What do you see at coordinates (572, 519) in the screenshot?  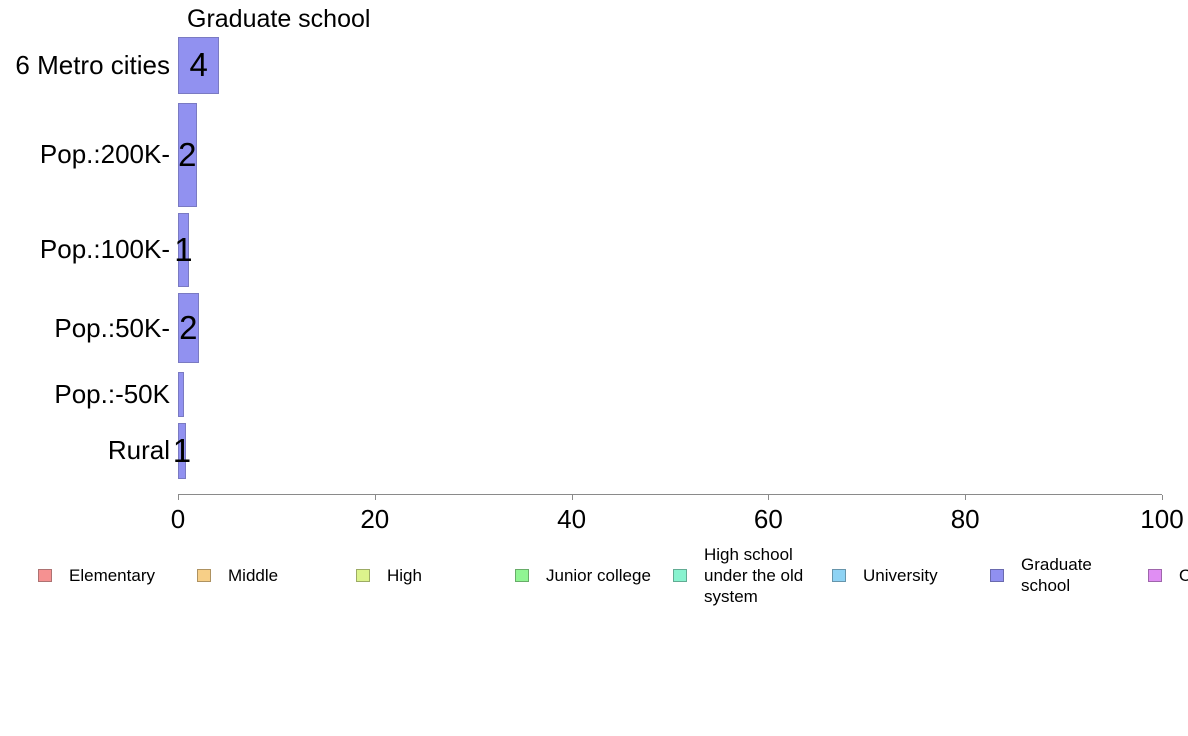 I see `x-tick-label: 40` at bounding box center [572, 519].